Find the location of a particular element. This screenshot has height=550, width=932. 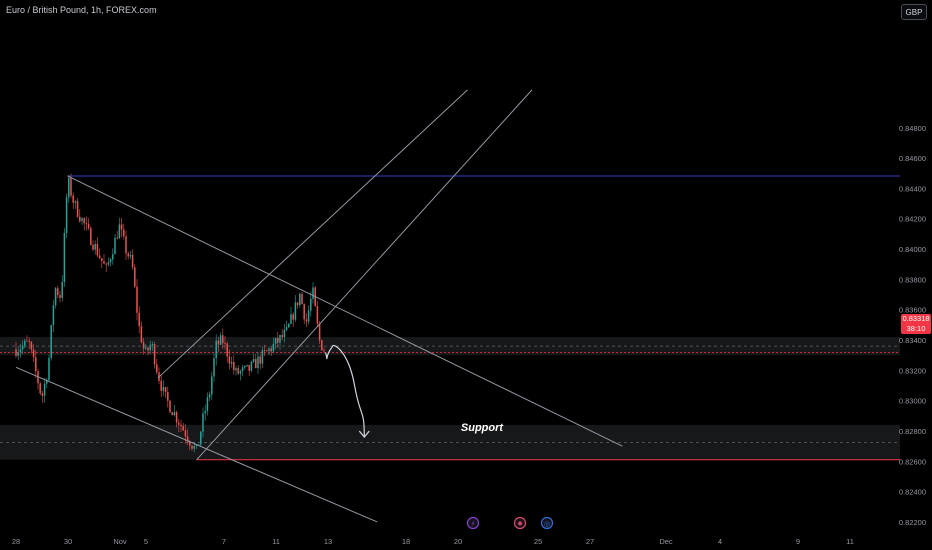

price-tick-label: 0.83400 is located at coordinates (912, 340).